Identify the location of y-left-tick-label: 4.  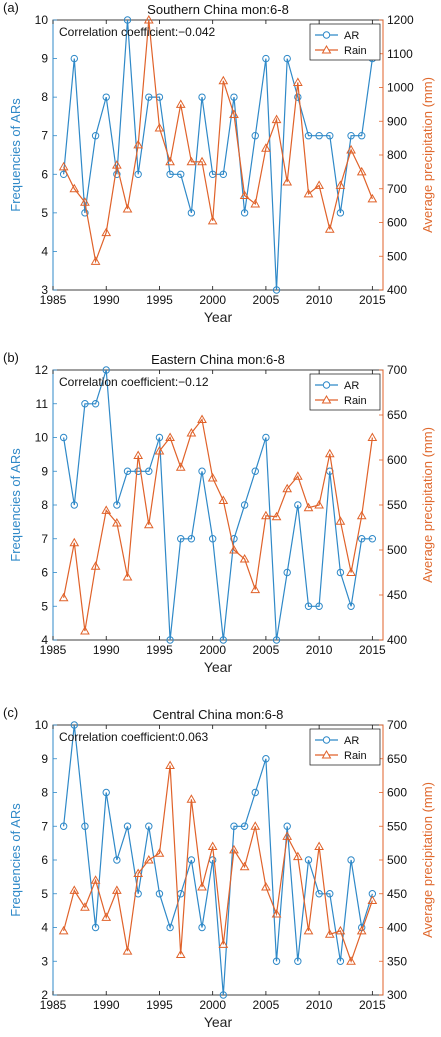
(44, 928).